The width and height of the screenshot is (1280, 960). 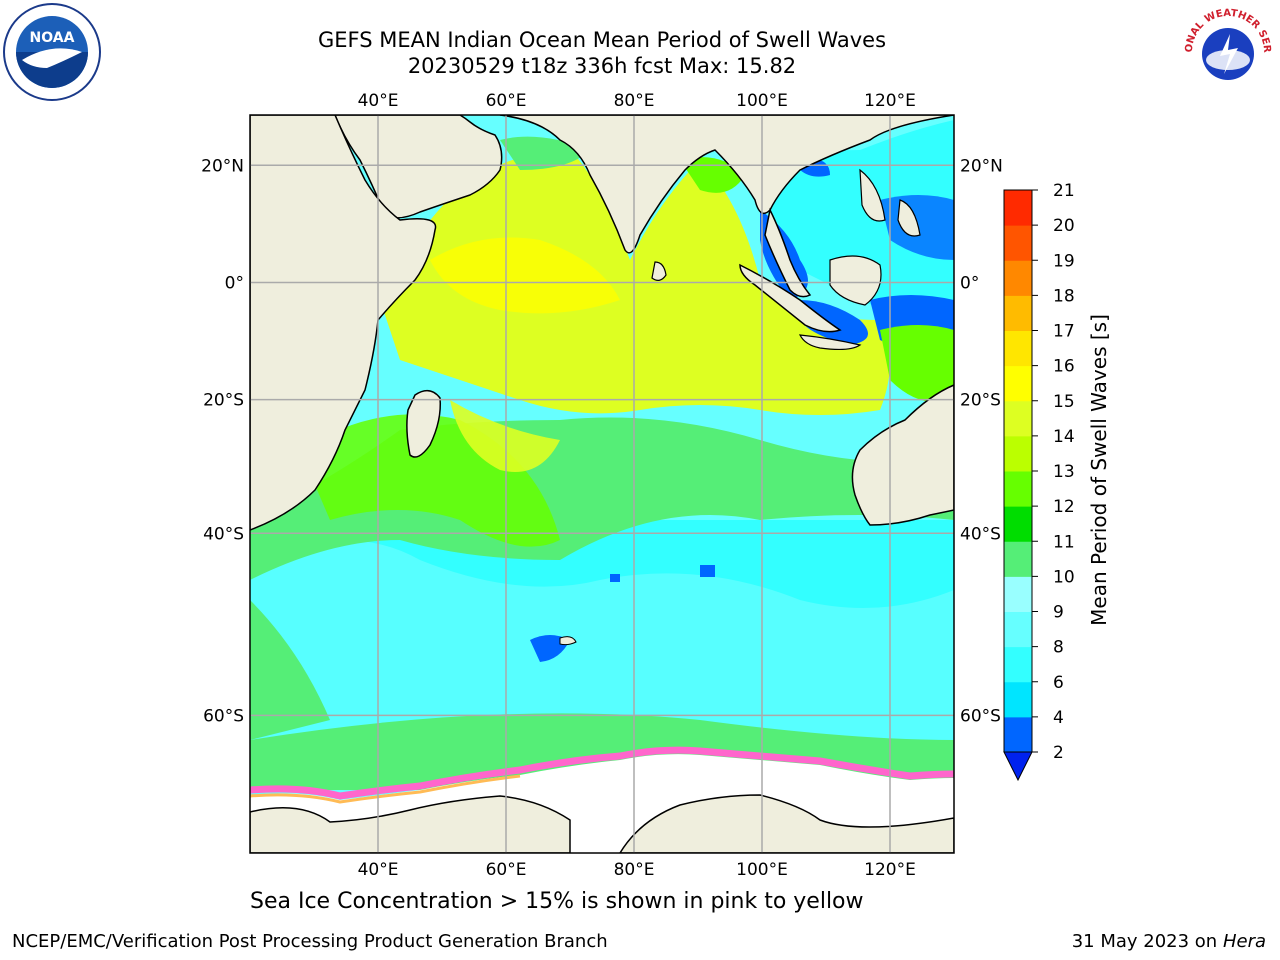 What do you see at coordinates (222, 441) in the screenshot?
I see `lat-ticks-left: 20°N 0° 20°S 40°S 60°S` at bounding box center [222, 441].